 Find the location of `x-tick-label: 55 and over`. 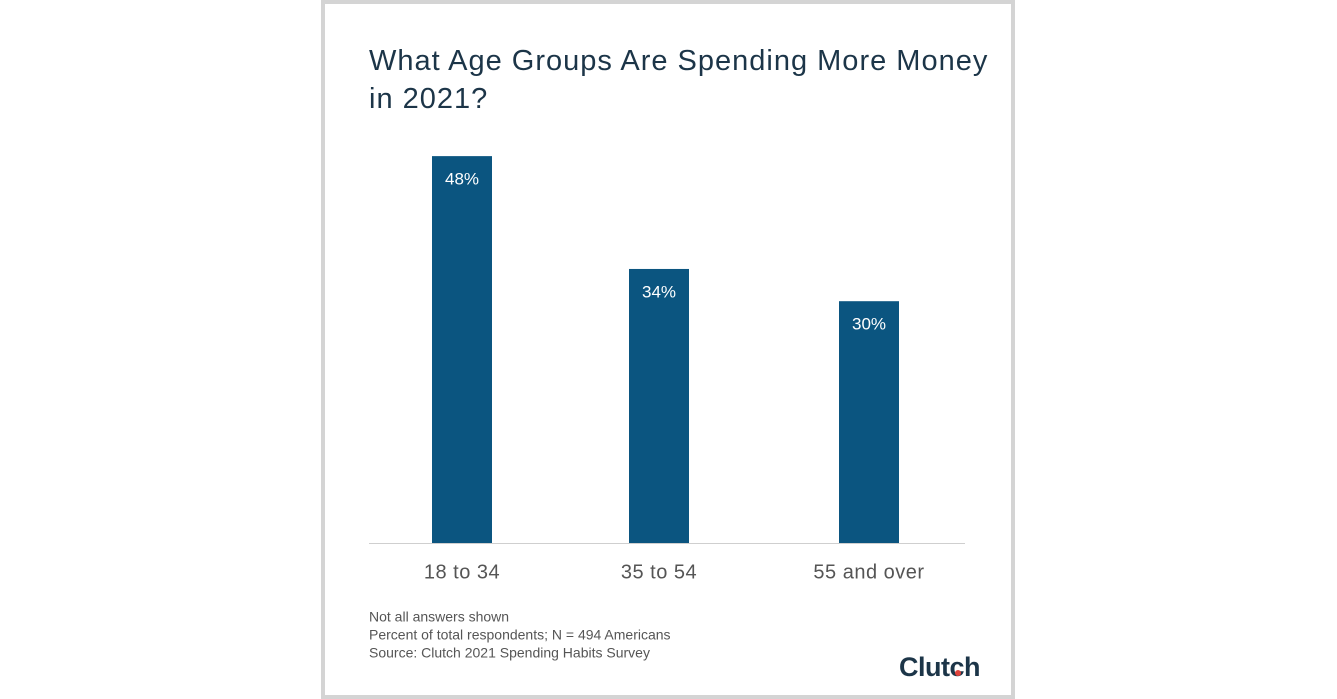

x-tick-label: 55 and over is located at coordinates (868, 572).